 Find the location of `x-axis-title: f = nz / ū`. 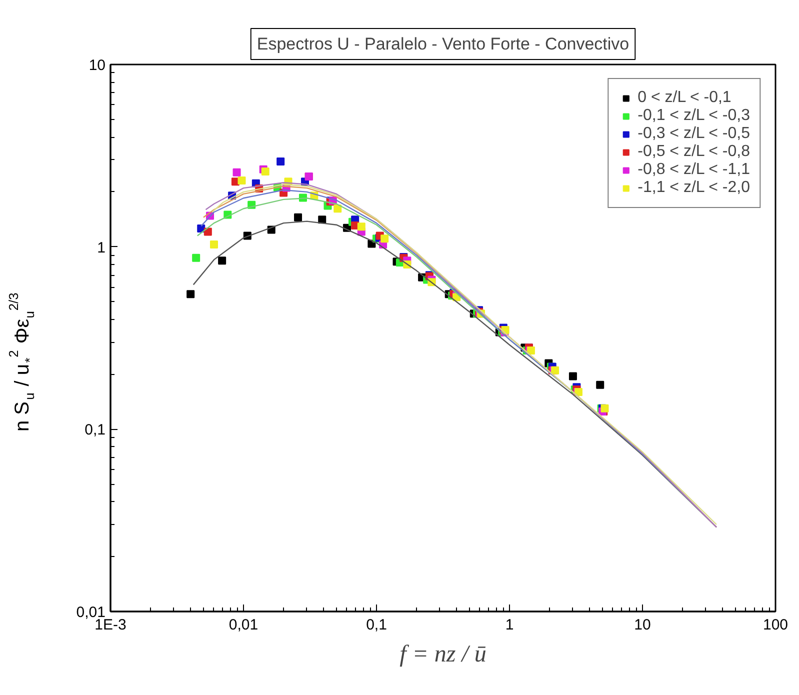

x-axis-title: f = nz / ū is located at coordinates (443, 655).